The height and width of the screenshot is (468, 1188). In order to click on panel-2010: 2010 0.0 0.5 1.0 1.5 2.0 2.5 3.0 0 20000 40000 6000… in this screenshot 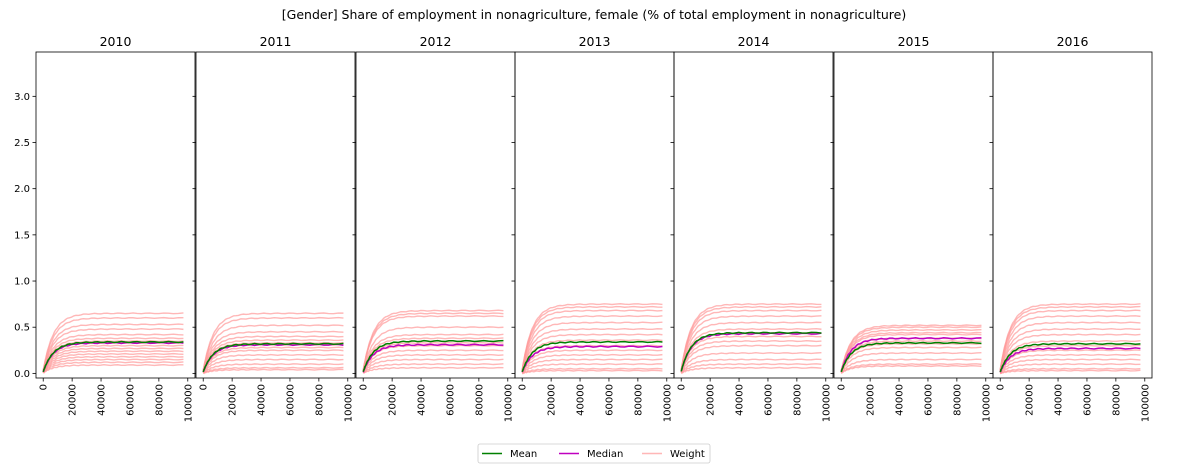, I will do `click(105, 228)`.